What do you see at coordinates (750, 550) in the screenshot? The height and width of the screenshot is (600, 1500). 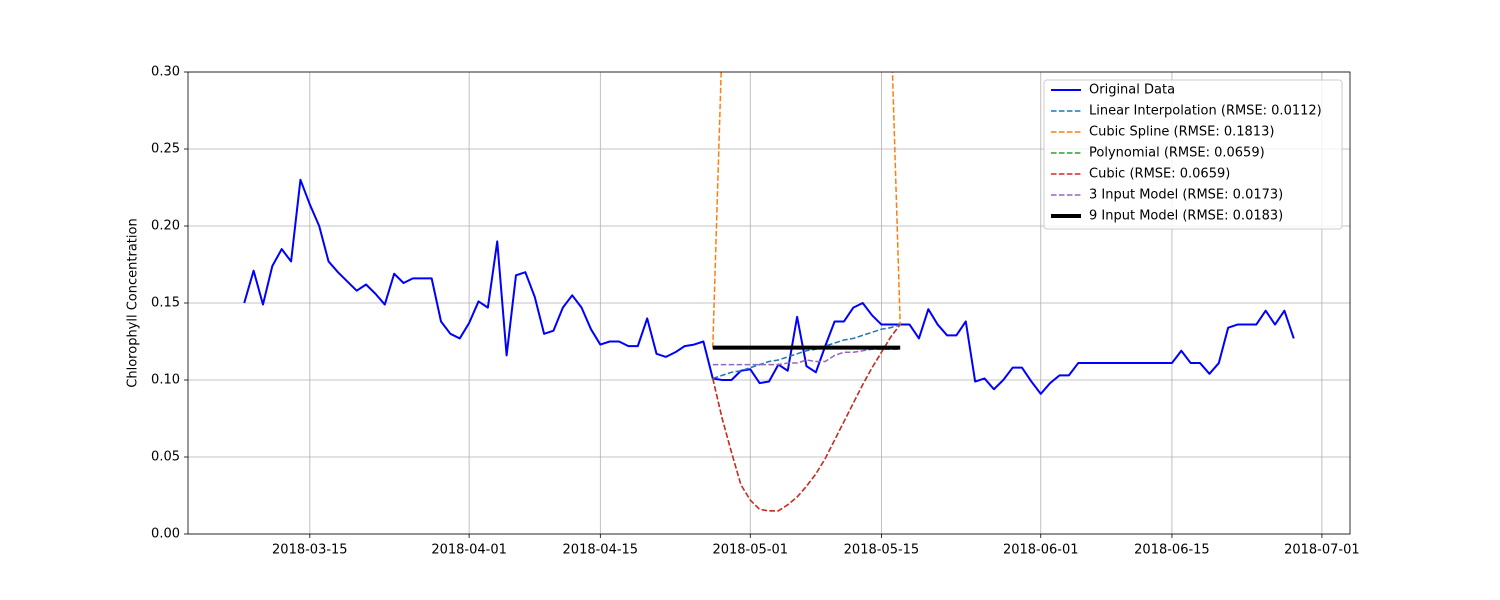 I see `x-tick-label: 2018-05-01` at bounding box center [750, 550].